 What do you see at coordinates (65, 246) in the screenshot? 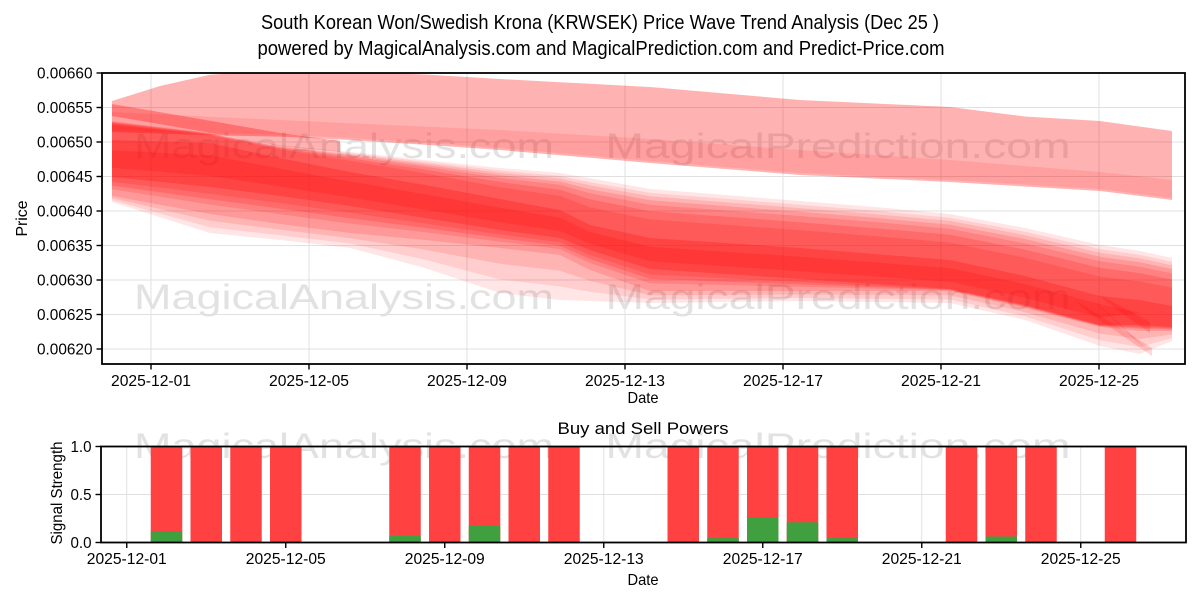
I see `svg-text: 0.00635` at bounding box center [65, 246].